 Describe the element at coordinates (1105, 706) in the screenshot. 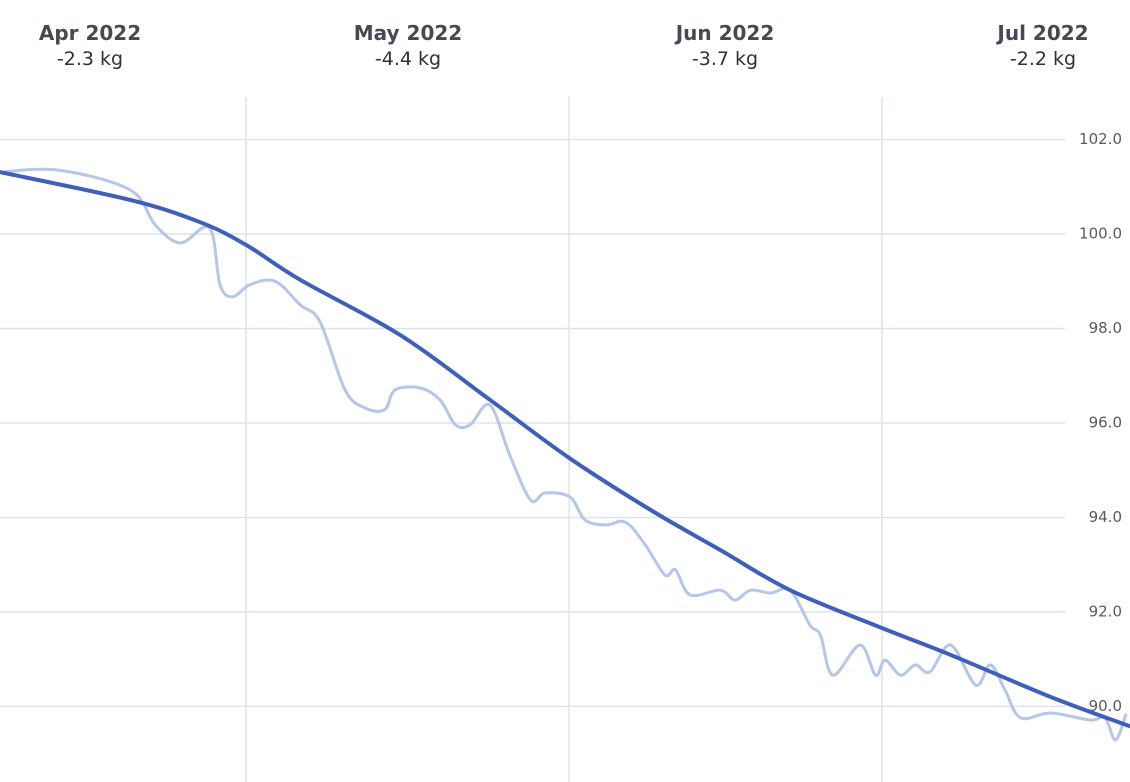

I see `y-tick-label: 90.0` at that location.